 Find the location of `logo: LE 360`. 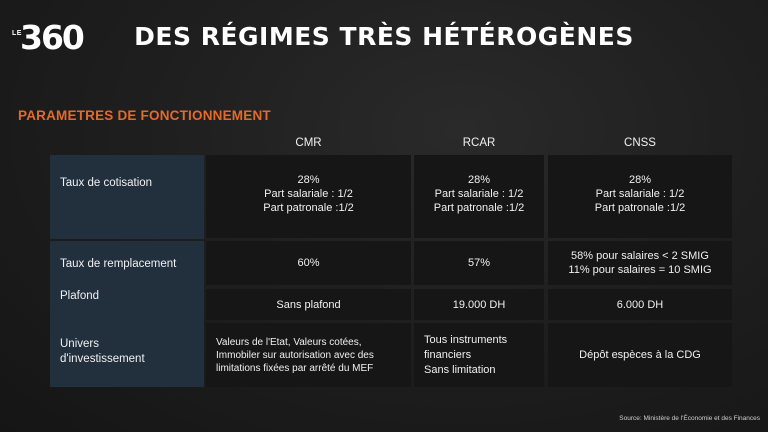

logo: LE 360 is located at coordinates (52, 36).